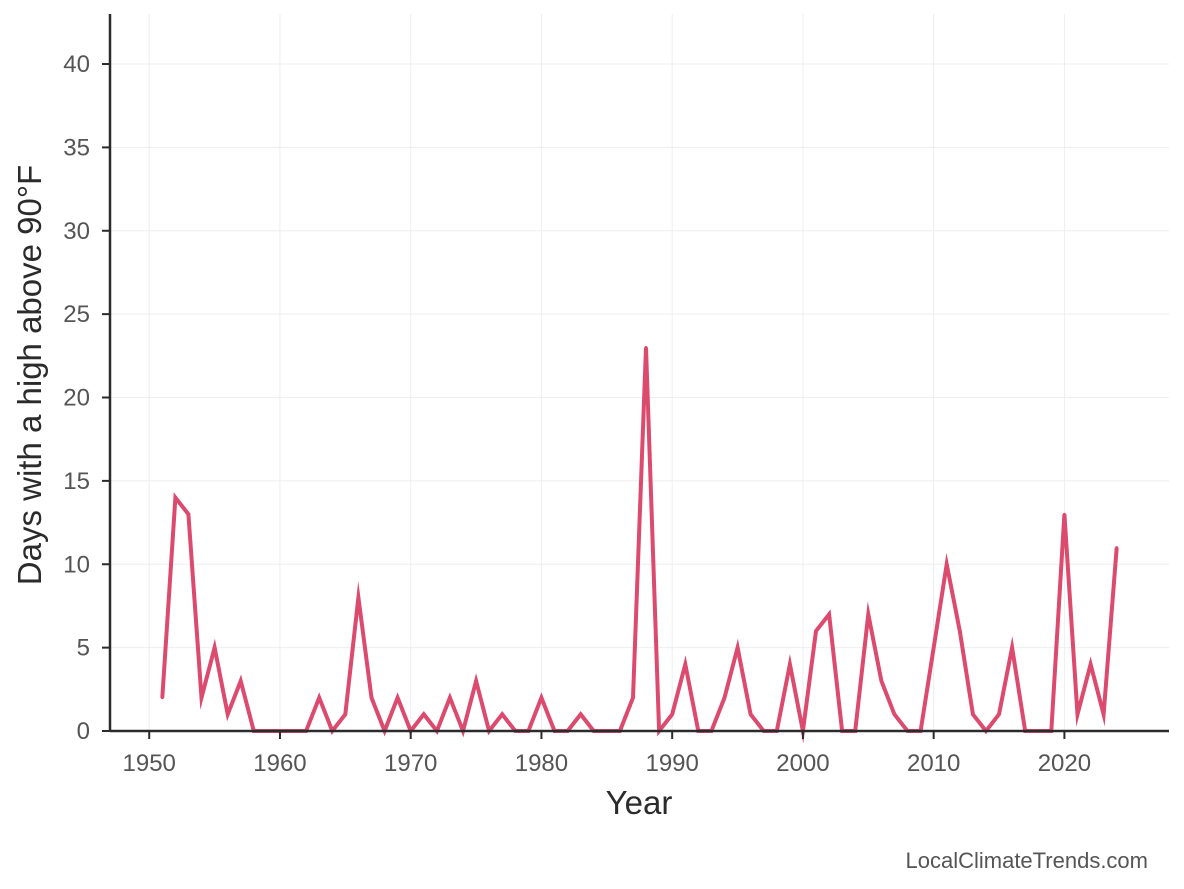 This screenshot has height=889, width=1184. What do you see at coordinates (607, 754) in the screenshot?
I see `x-ticks: 1950 1960 1970 1980 1990 2000 2010 2020` at bounding box center [607, 754].